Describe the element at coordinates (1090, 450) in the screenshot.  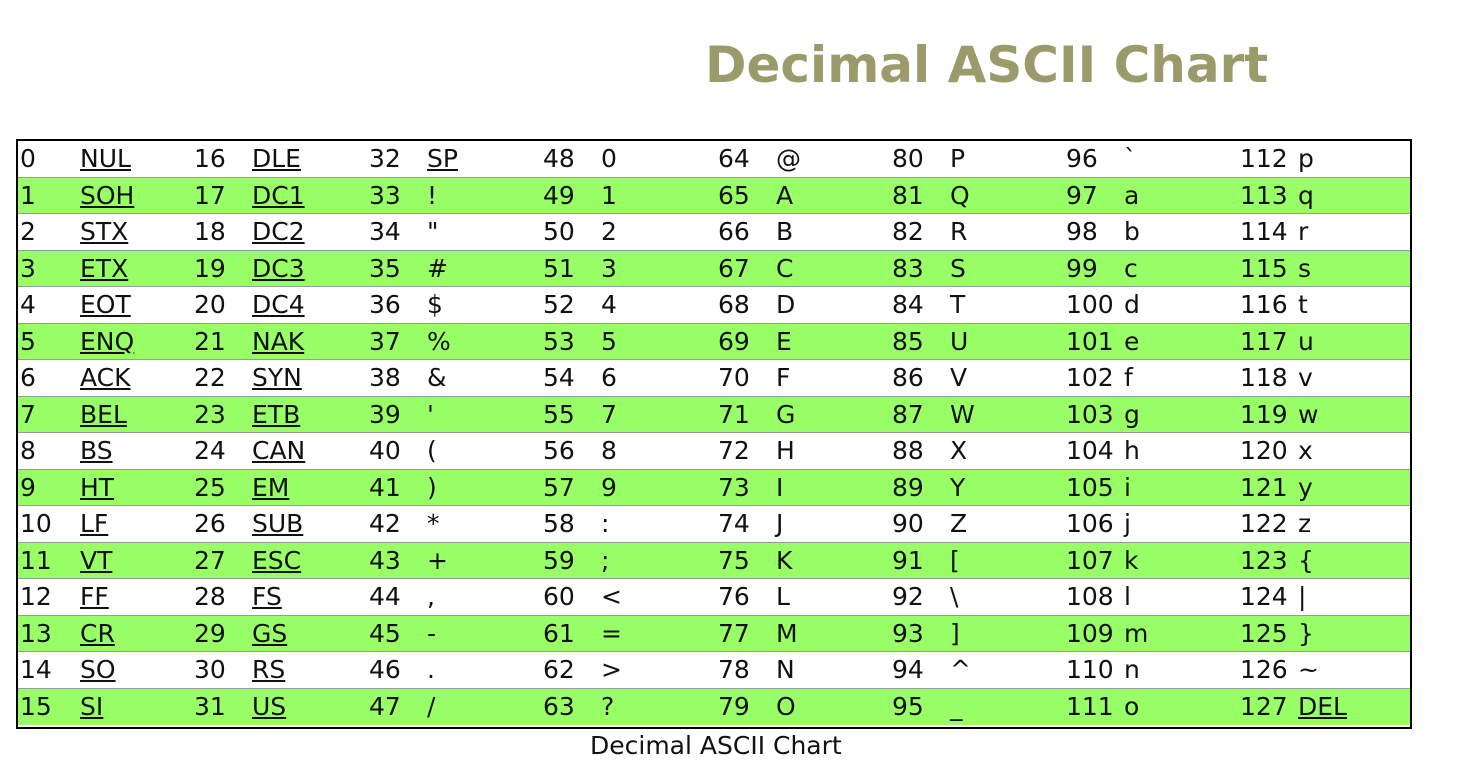
I see `decimal-code: 104` at that location.